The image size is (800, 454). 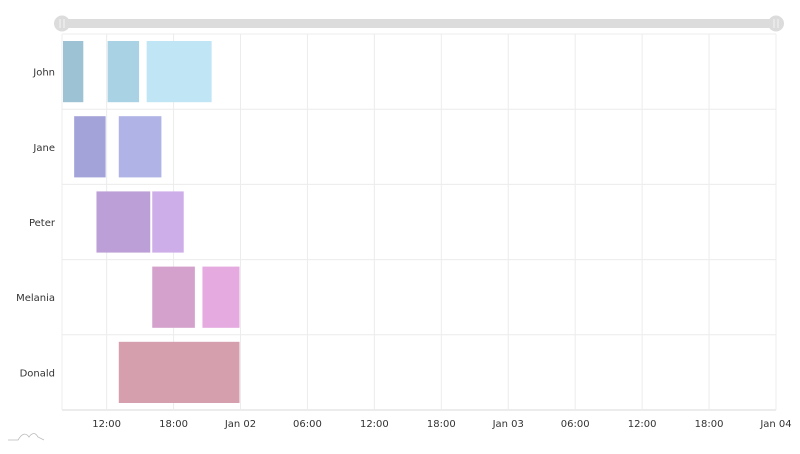 I want to click on scrollbar-thumb, so click(x=419, y=23).